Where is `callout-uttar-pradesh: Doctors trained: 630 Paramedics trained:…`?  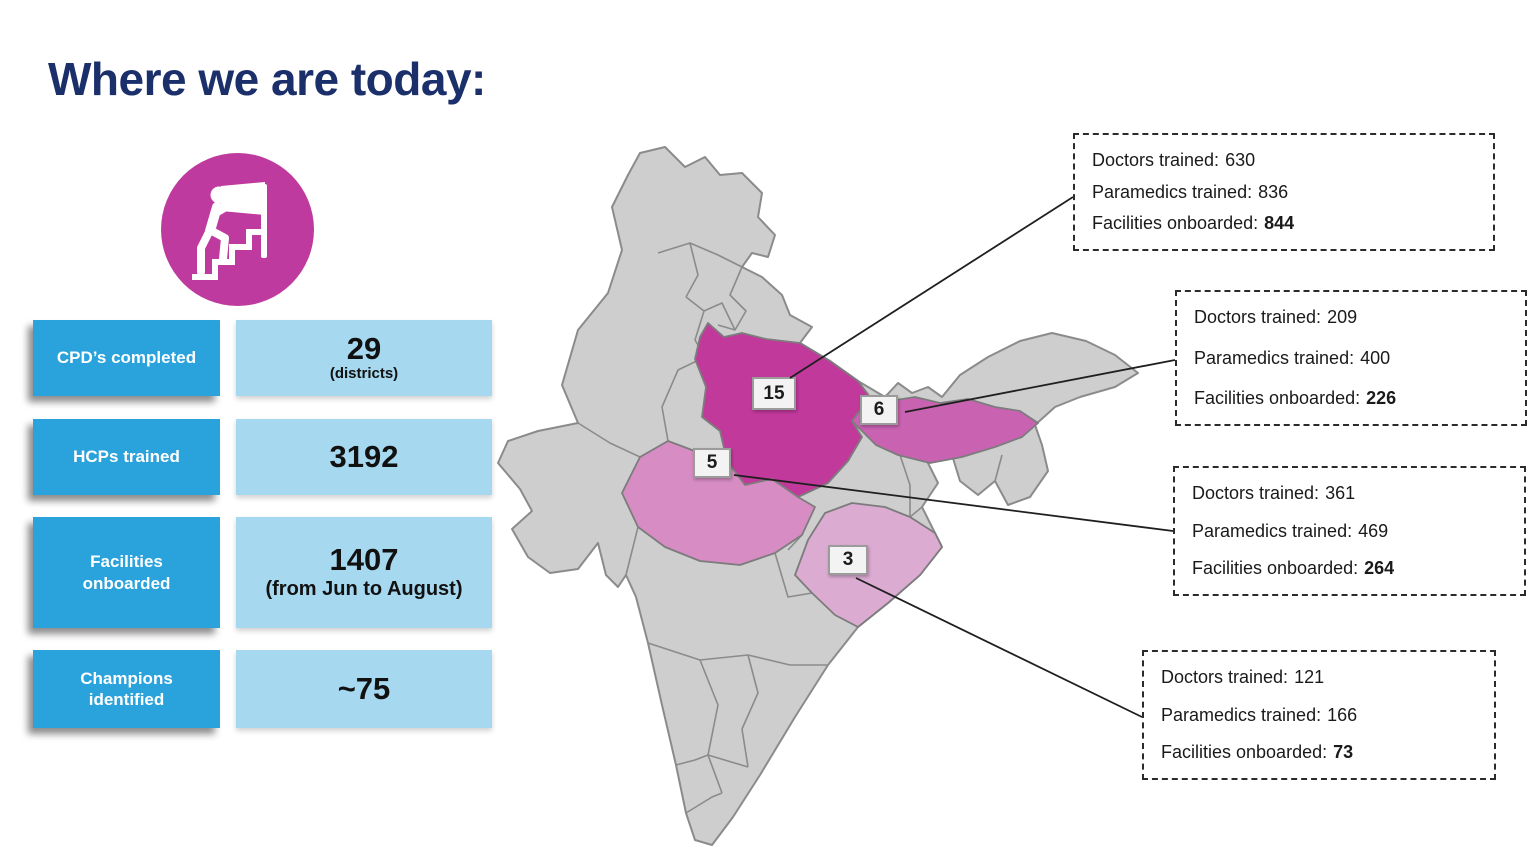 callout-uttar-pradesh: Doctors trained: 630 Paramedics trained:… is located at coordinates (1284, 192).